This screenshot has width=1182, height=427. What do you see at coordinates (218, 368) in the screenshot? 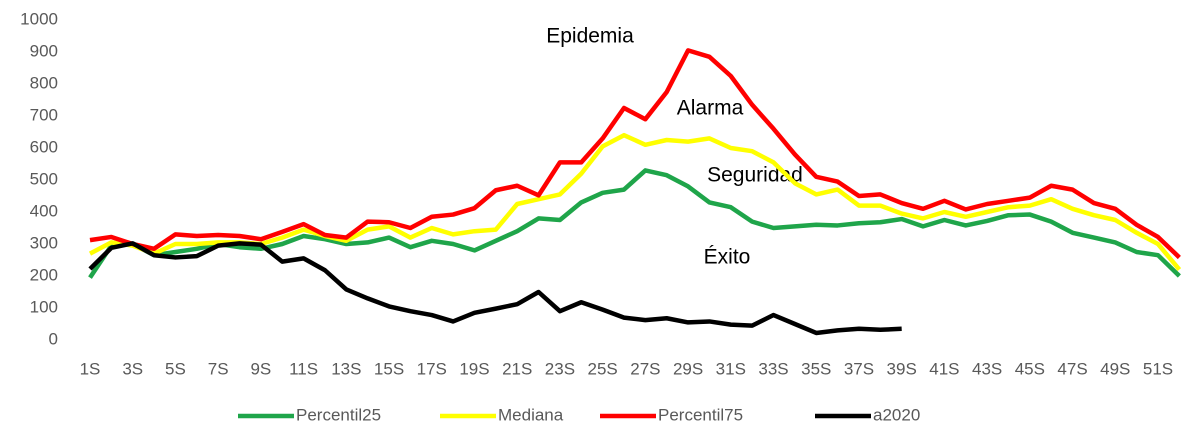
I see `x-tick-label: 7S` at bounding box center [218, 368].